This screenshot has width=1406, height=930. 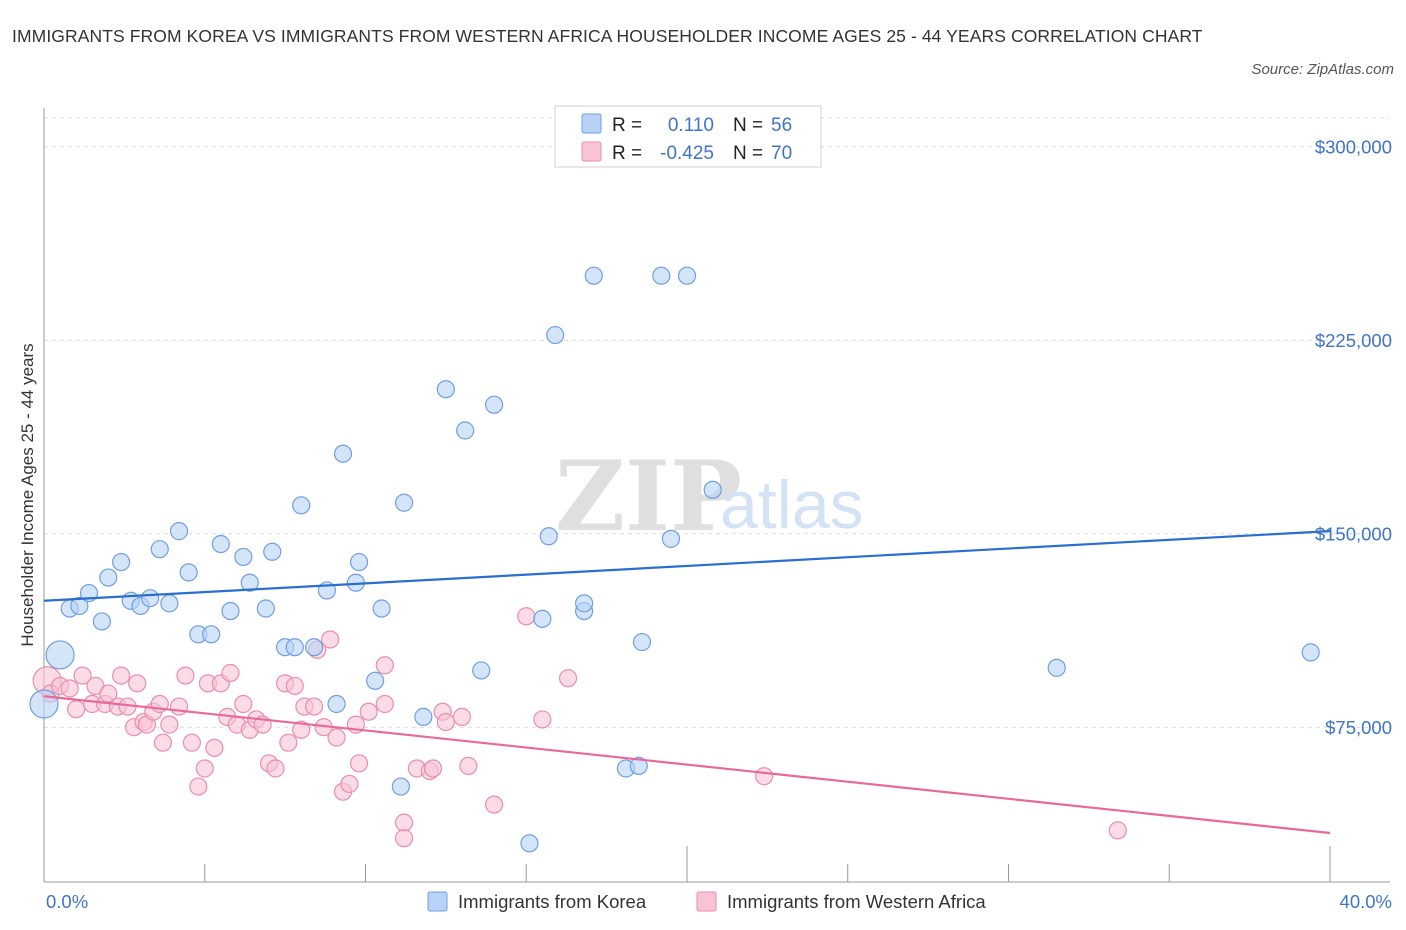 I want to click on legend-wafrica-n-value: 70, so click(x=781, y=153).